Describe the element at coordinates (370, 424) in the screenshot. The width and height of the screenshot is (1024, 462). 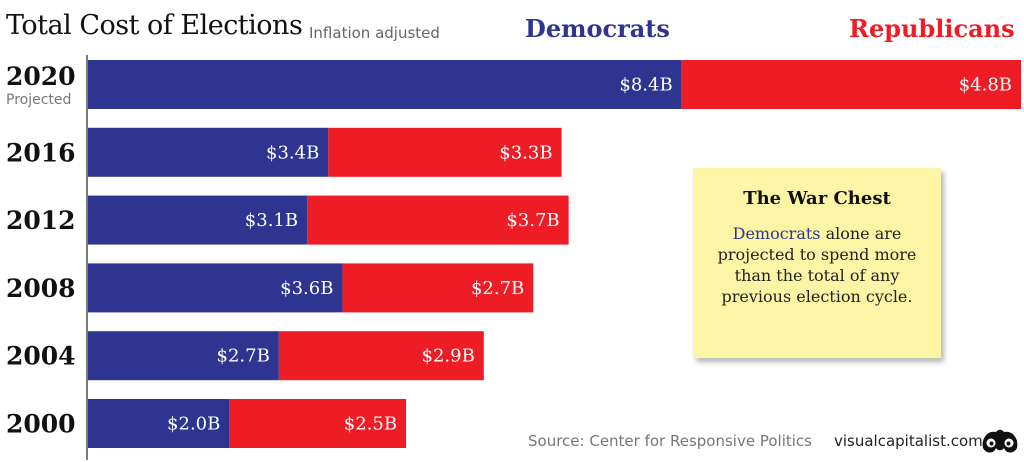
I see `bar-label-republicans-2000: $2.5B` at that location.